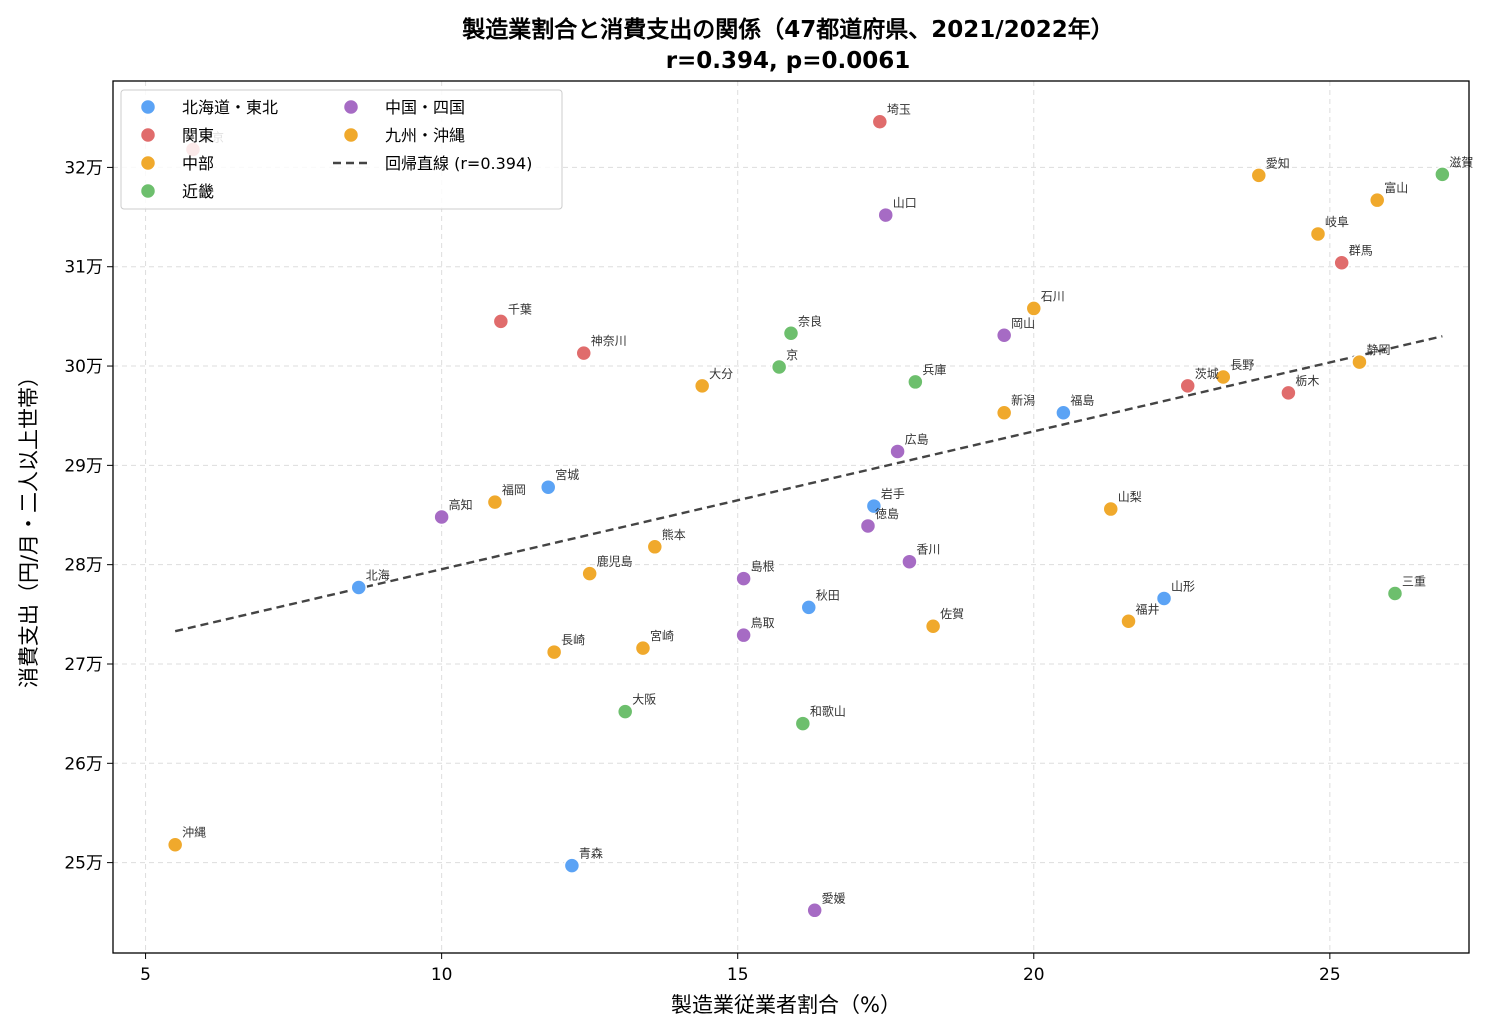 The height and width of the screenshot is (1035, 1485). Describe the element at coordinates (1396, 187) in the screenshot. I see `point-label: 富山` at that location.